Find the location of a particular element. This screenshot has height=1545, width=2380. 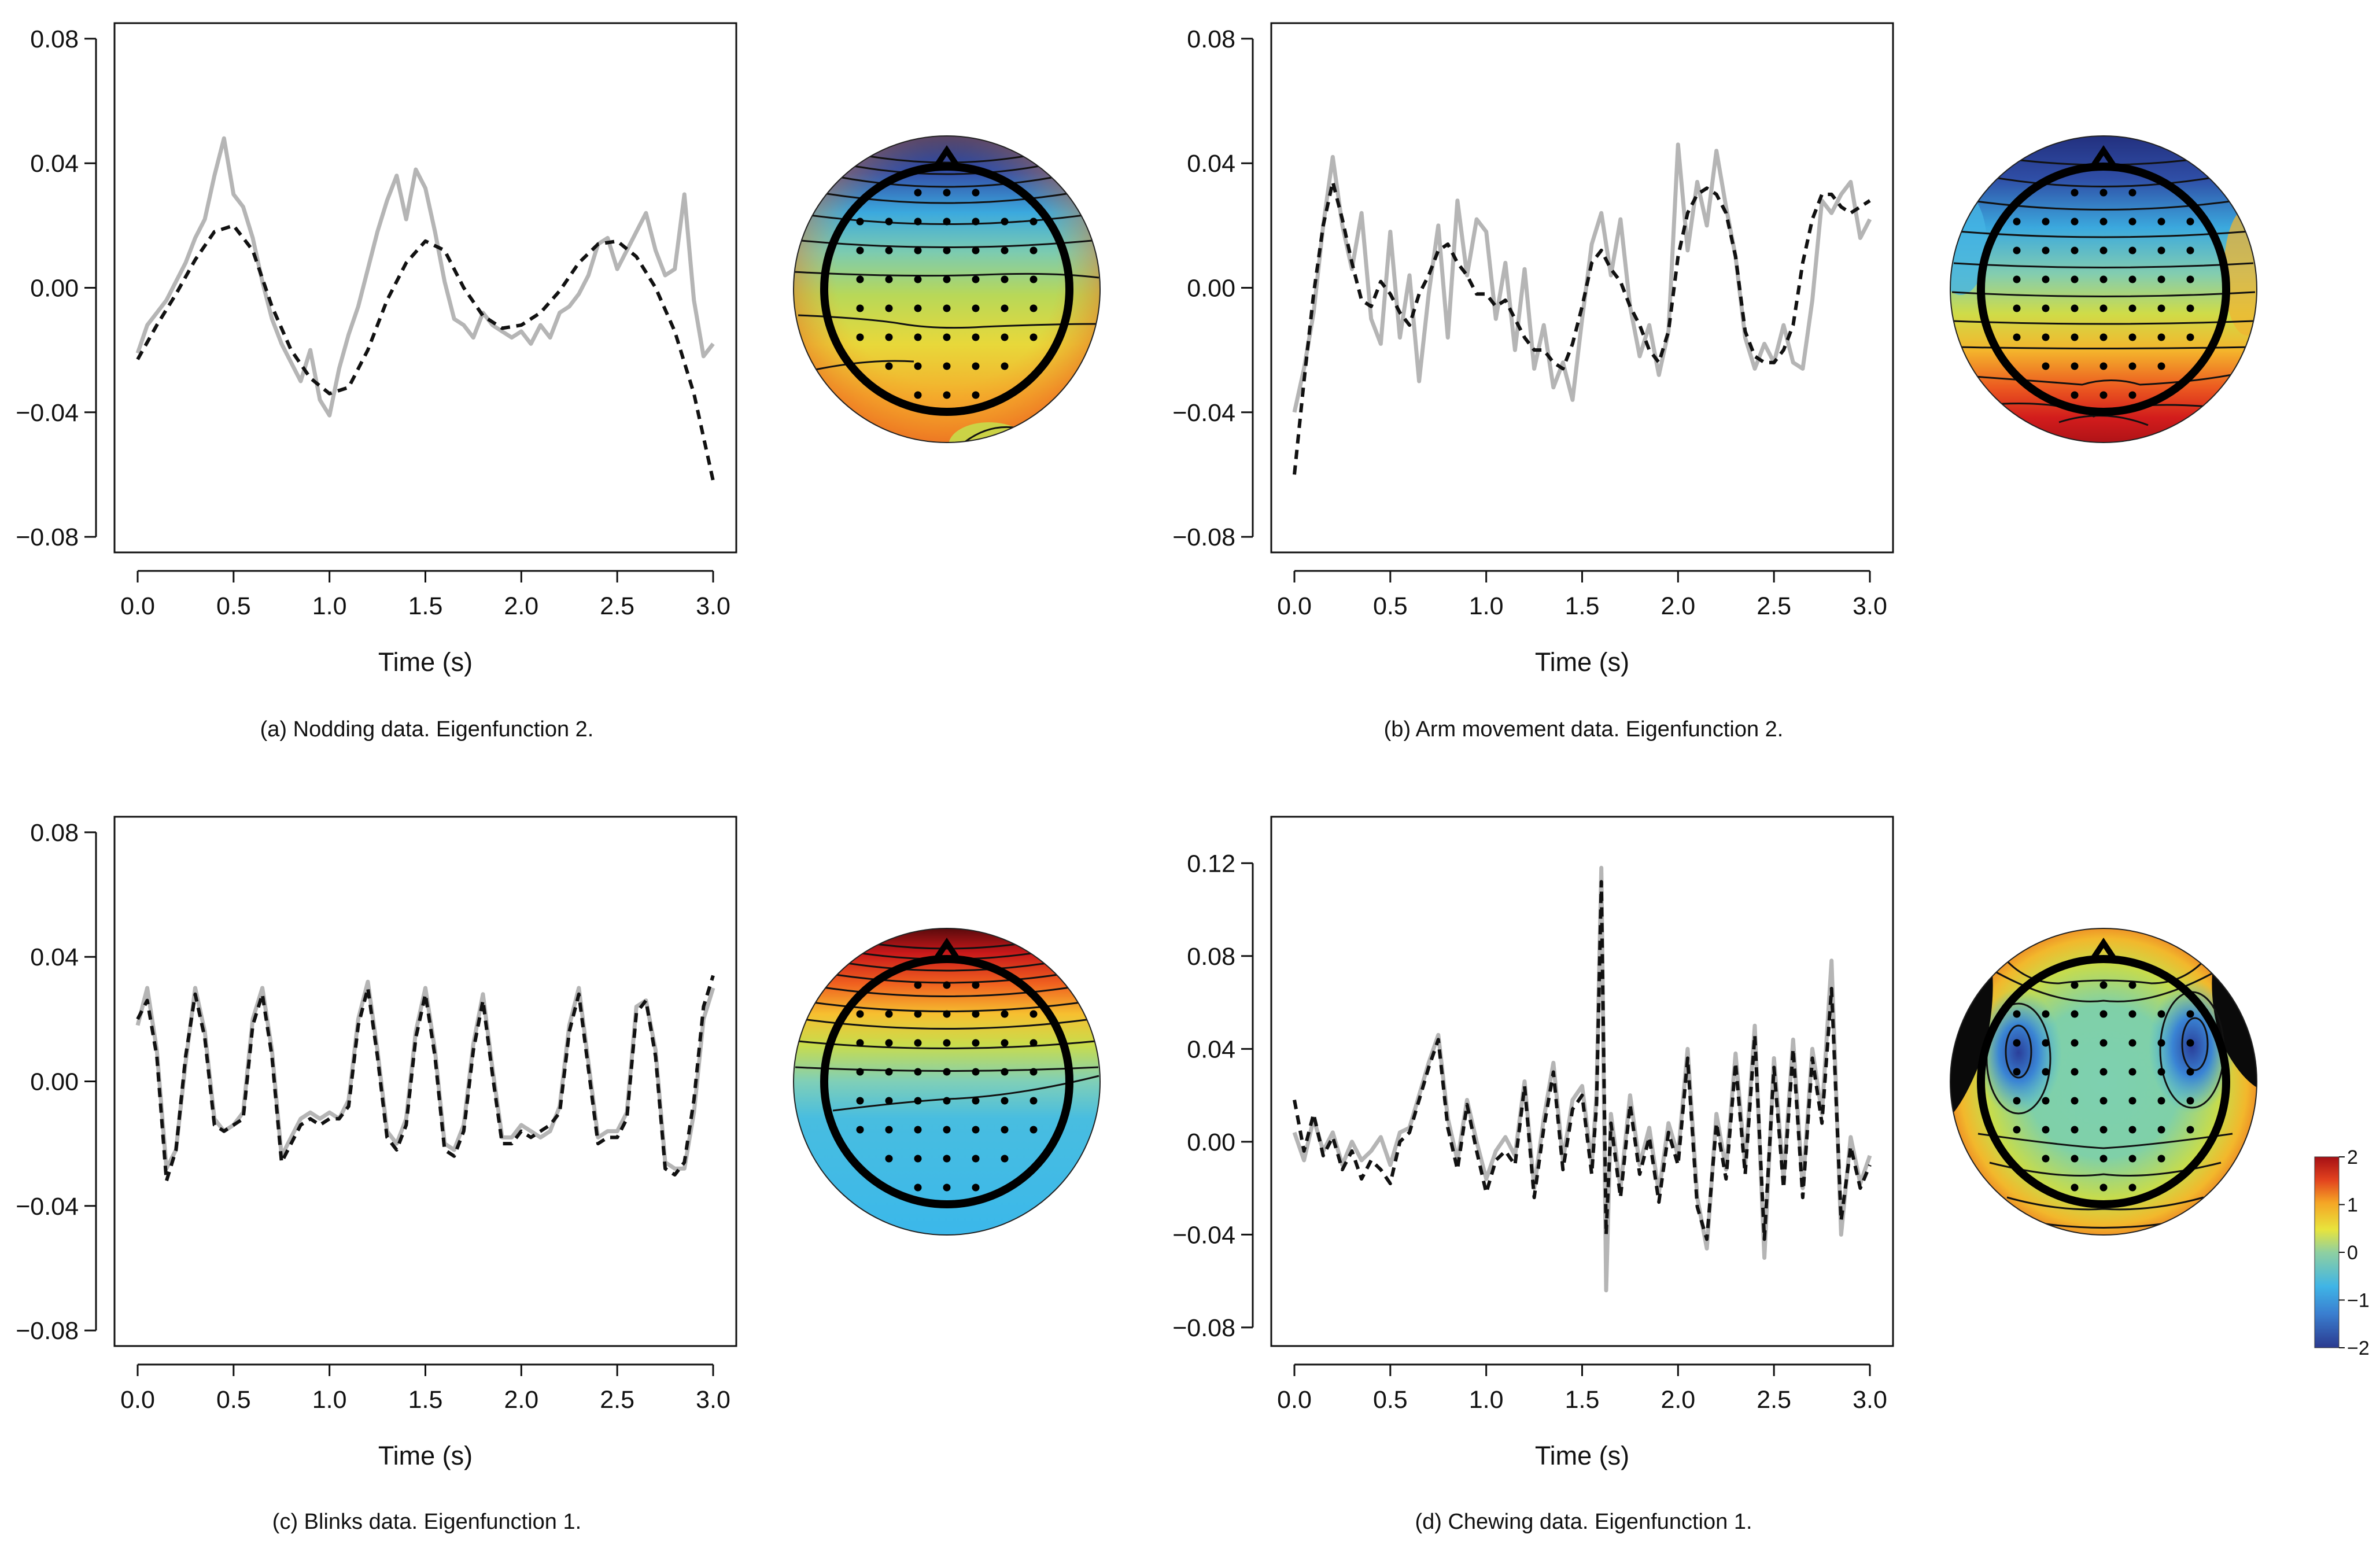

x-tick-label: 1.0 is located at coordinates (330, 606).